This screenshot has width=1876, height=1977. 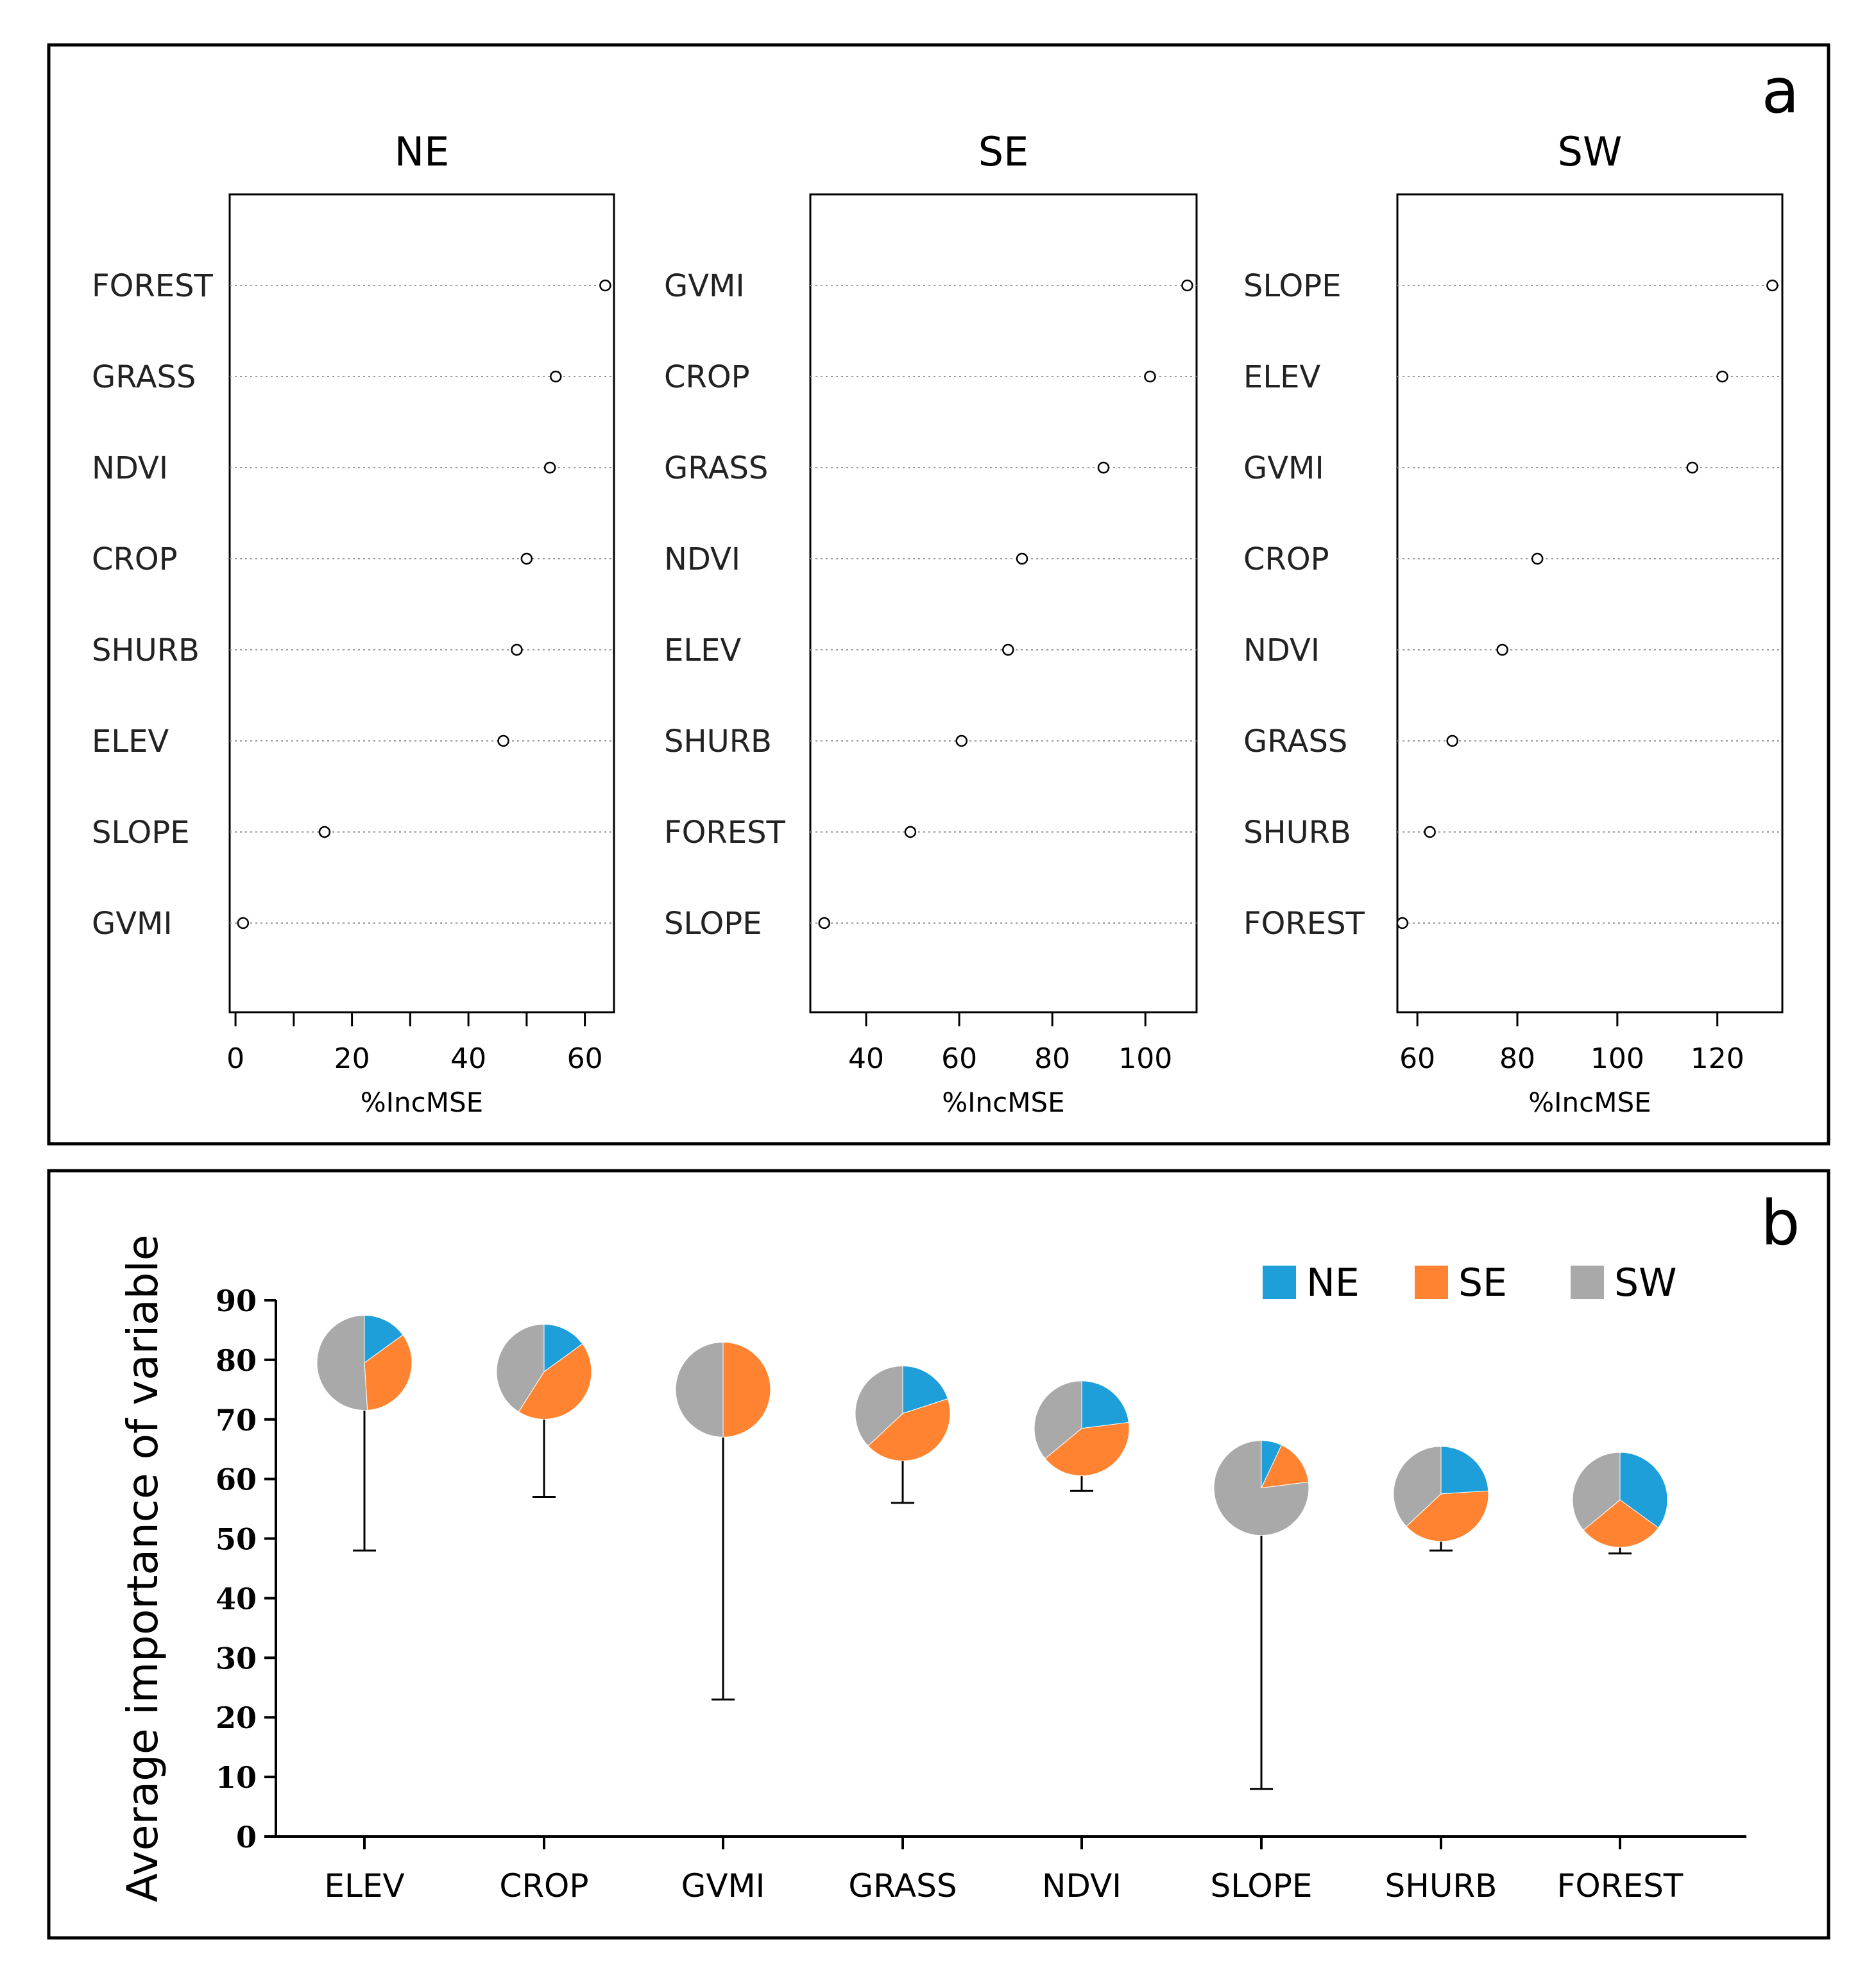 I want to click on x-tick-label: GVMI, so click(x=723, y=1886).